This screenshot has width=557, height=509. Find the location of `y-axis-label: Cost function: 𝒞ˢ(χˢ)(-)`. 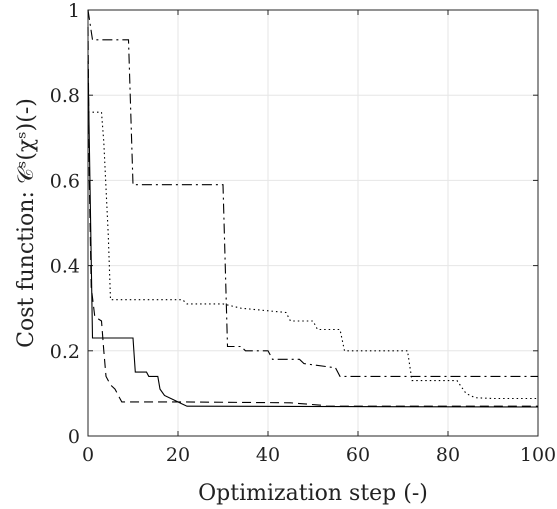

y-axis-label: Cost function: 𝒞ˢ(χˢ)(-) is located at coordinates (26, 223).